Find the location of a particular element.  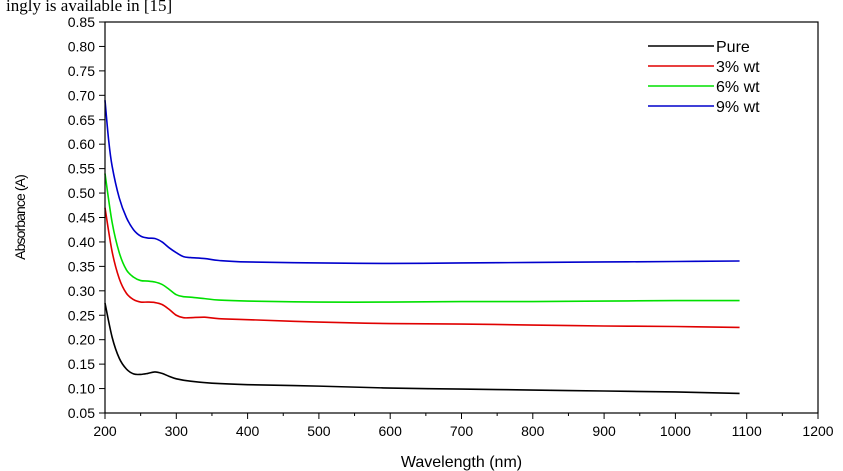

y-axis-title: Absorbance (A) is located at coordinates (20, 217).